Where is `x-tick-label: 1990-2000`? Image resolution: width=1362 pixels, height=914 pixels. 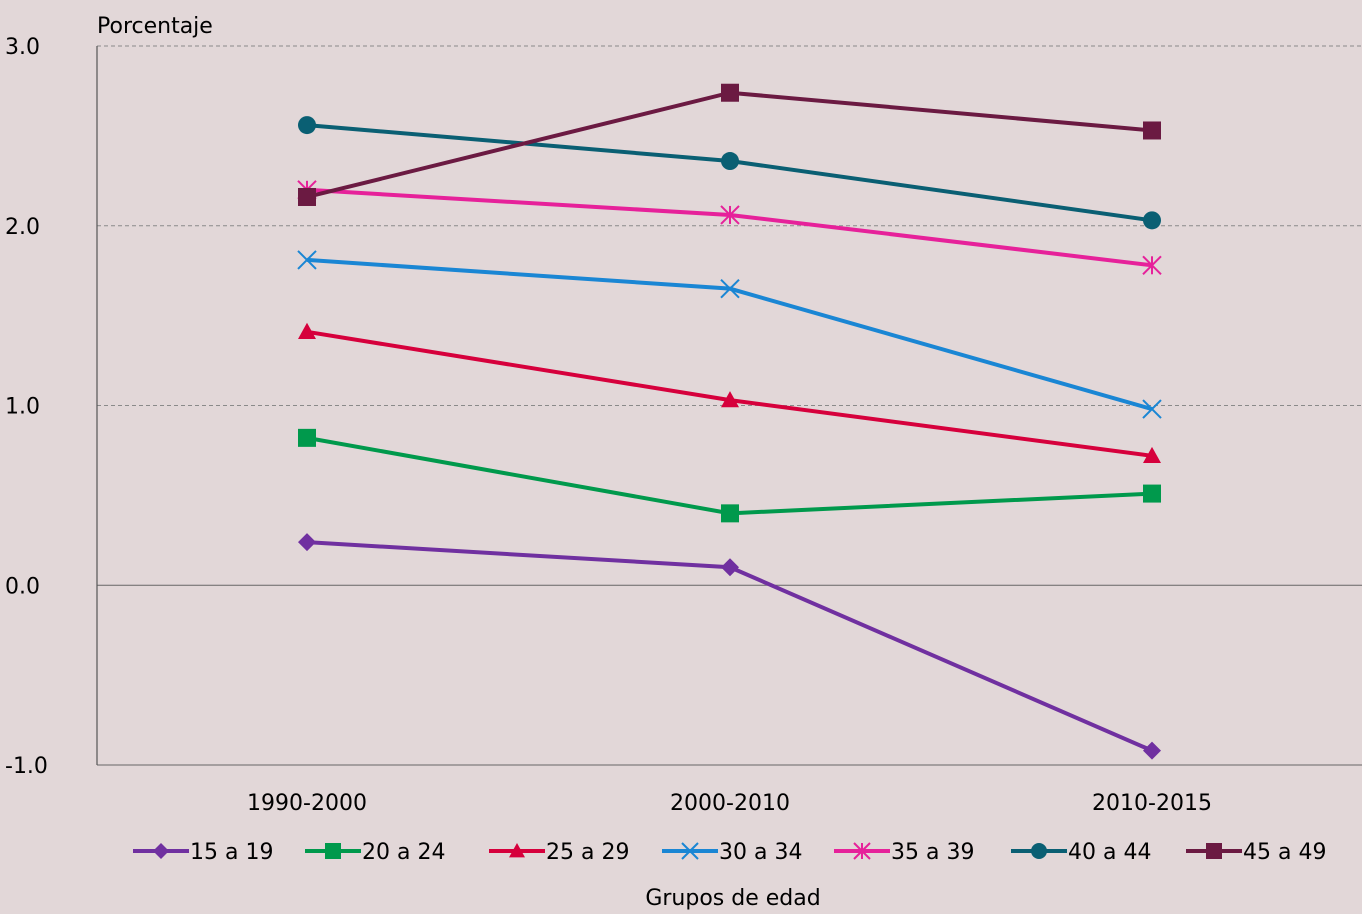
x-tick-label: 1990-2000 is located at coordinates (307, 803).